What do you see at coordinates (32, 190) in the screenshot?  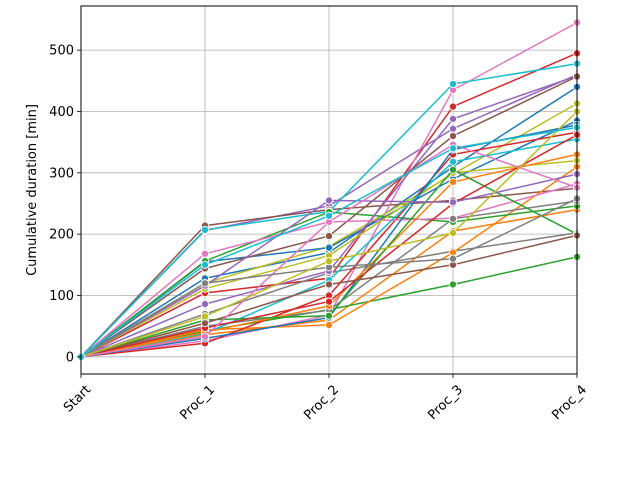 I see `y-axis-label: Cumulative duration [min]` at bounding box center [32, 190].